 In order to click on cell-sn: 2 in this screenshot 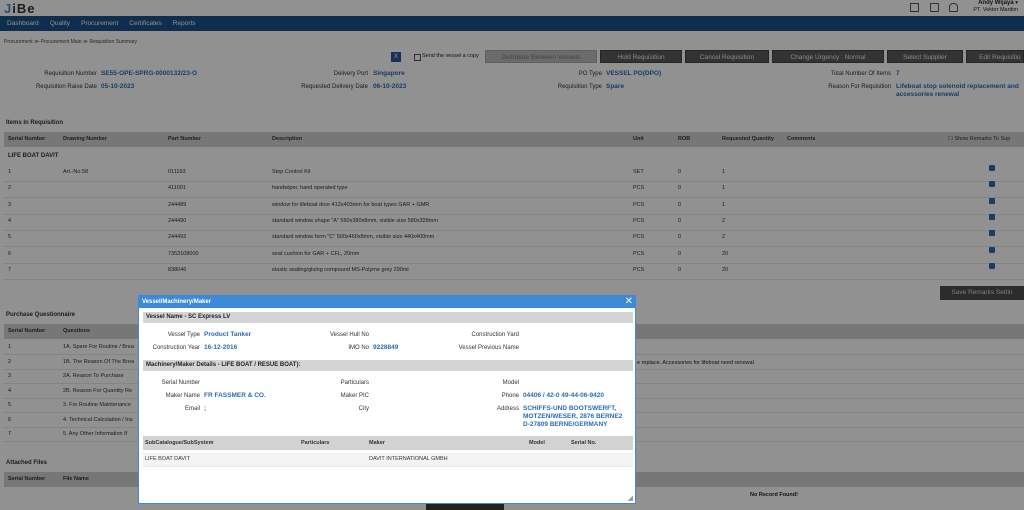, I will do `click(10, 188)`.